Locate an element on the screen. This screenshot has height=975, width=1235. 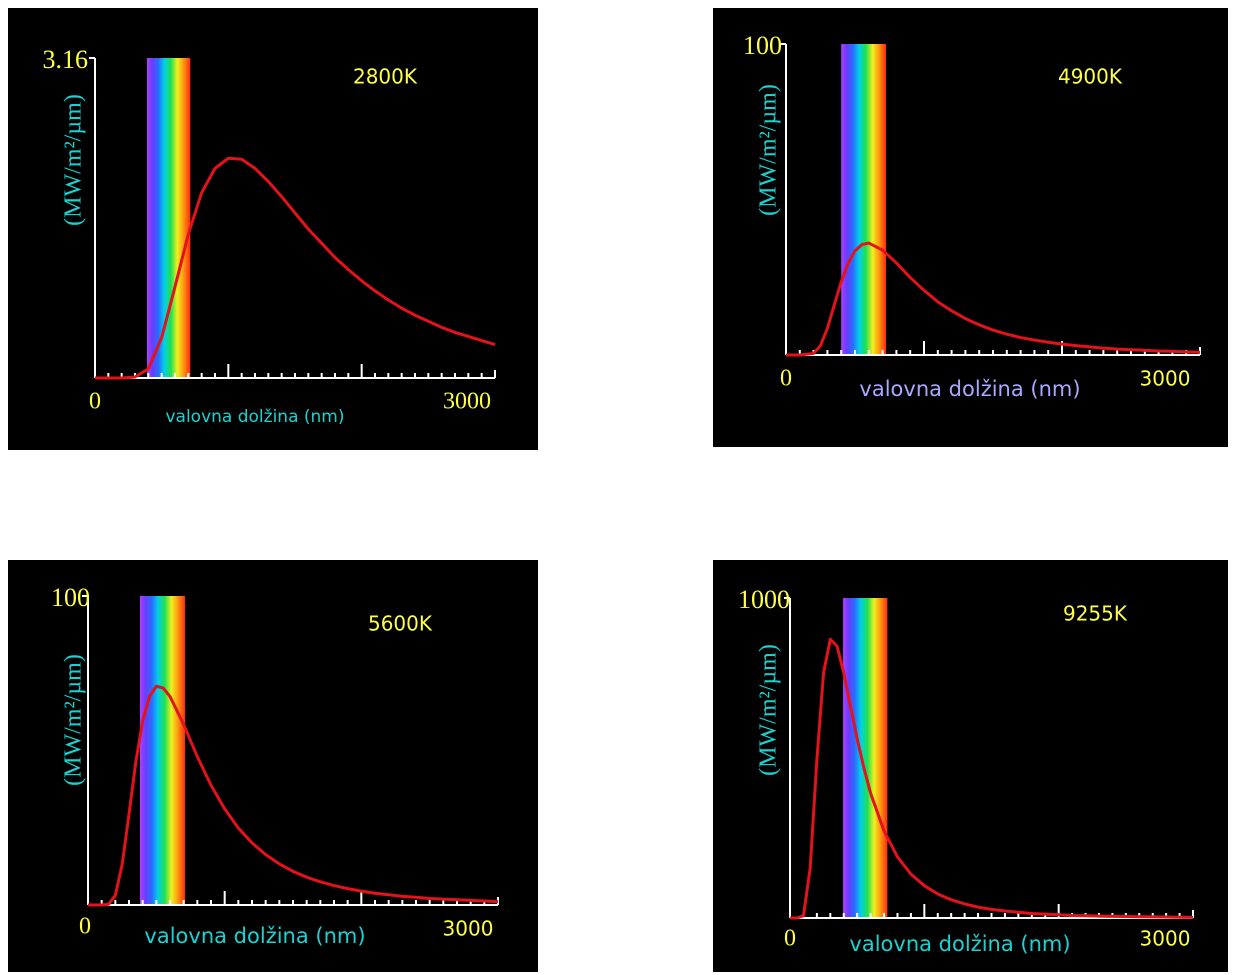
temperature-label: 5600K is located at coordinates (400, 624).